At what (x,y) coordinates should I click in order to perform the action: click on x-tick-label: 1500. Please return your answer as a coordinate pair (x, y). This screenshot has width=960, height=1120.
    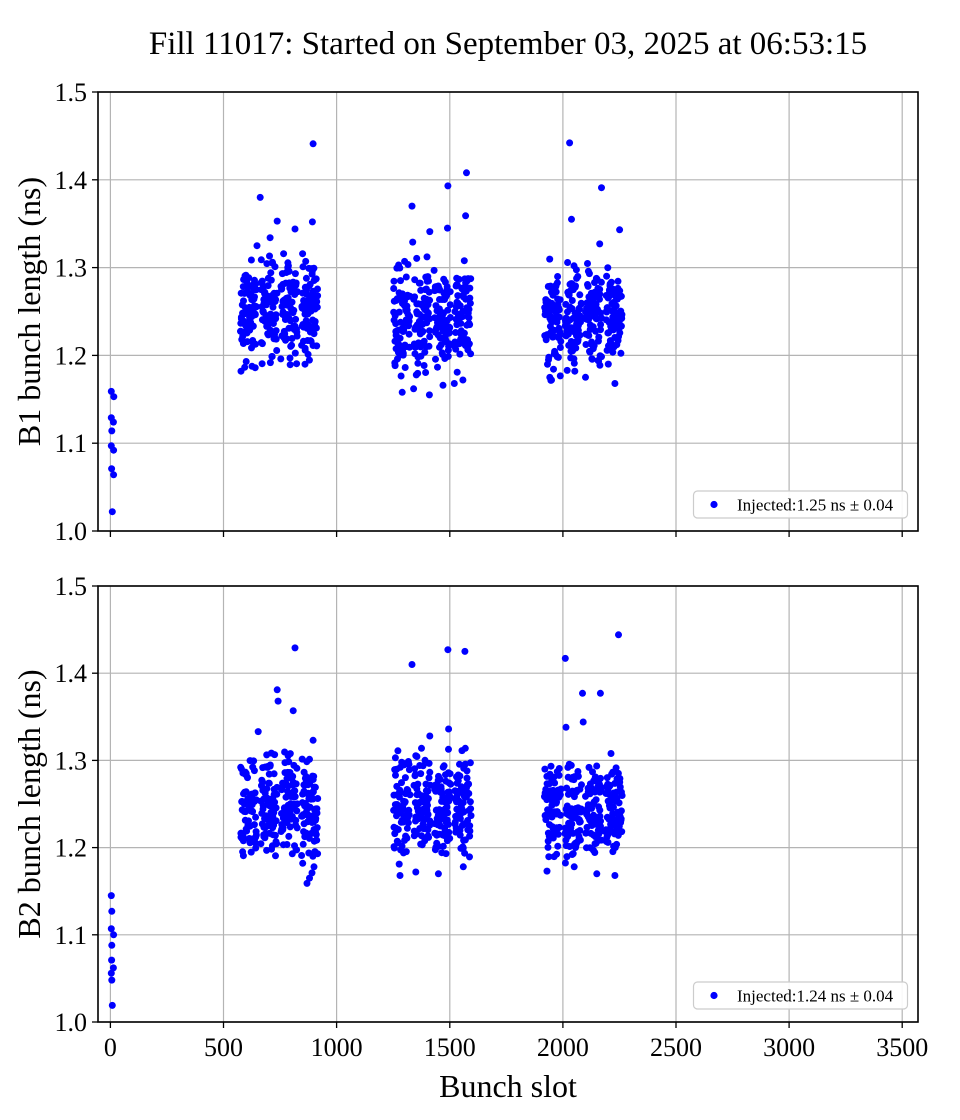
    Looking at the image, I should click on (450, 1047).